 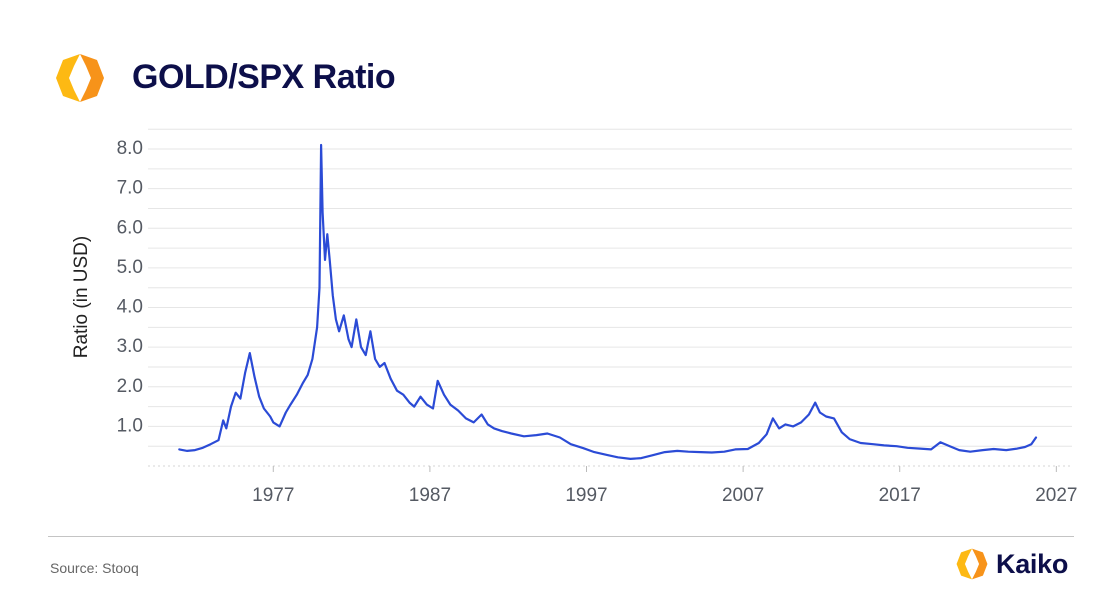 I want to click on y-axis-title: Ratio (in USD), so click(x=81, y=297).